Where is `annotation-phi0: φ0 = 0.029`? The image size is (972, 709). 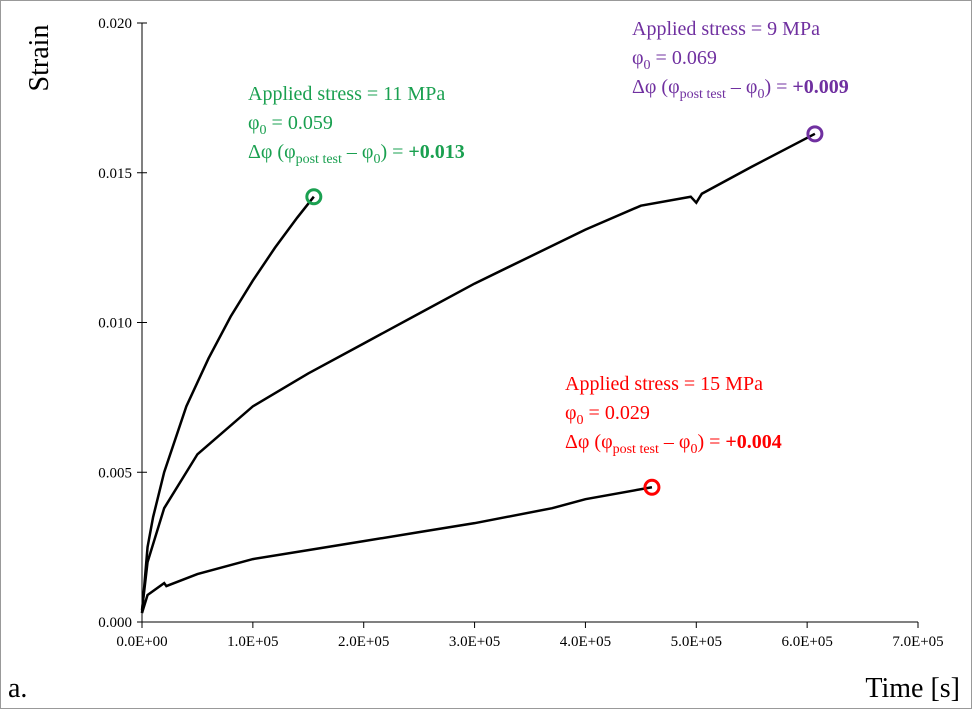 annotation-phi0: φ0 = 0.029 is located at coordinates (607, 415).